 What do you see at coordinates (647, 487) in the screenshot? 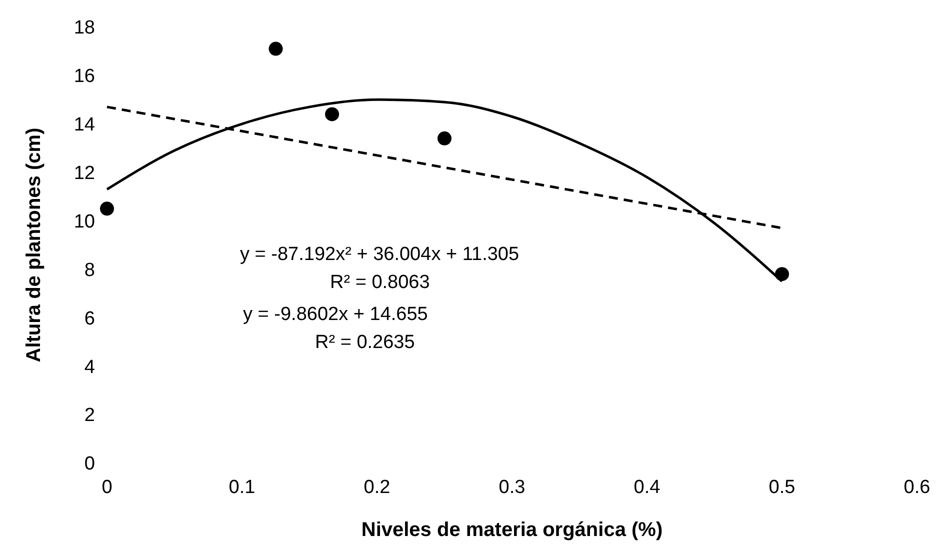
I see `x-tick-label: 0.4` at bounding box center [647, 487].